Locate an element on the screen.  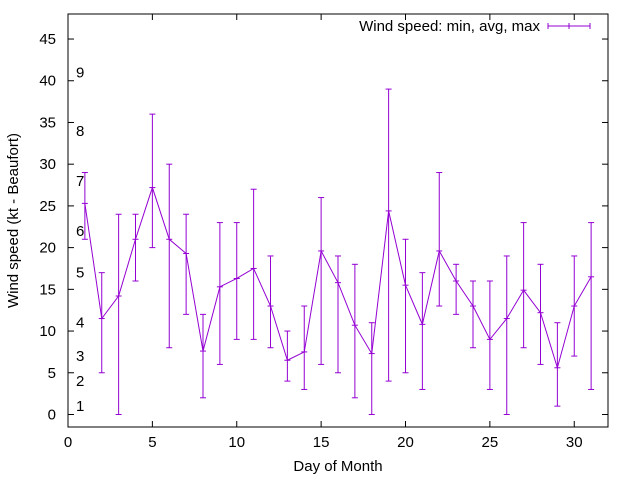
x-tick-label: 25 is located at coordinates (490, 442).